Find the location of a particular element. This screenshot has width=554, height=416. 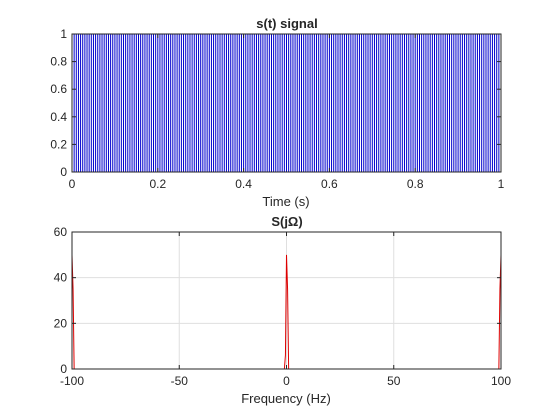

time-plot-title: s(t) signal is located at coordinates (286, 23).